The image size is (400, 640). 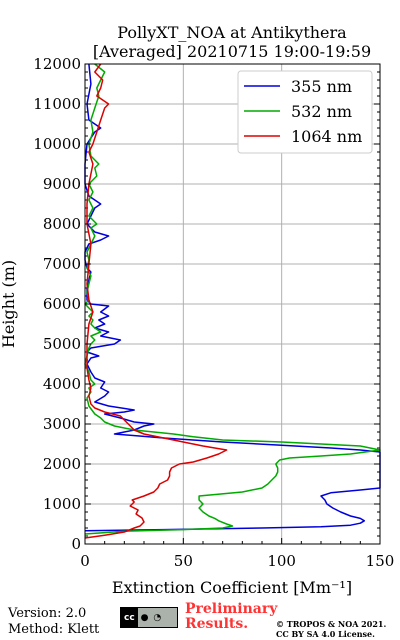 What do you see at coordinates (217, 624) in the screenshot?
I see `preliminary-line2: Results.` at bounding box center [217, 624].